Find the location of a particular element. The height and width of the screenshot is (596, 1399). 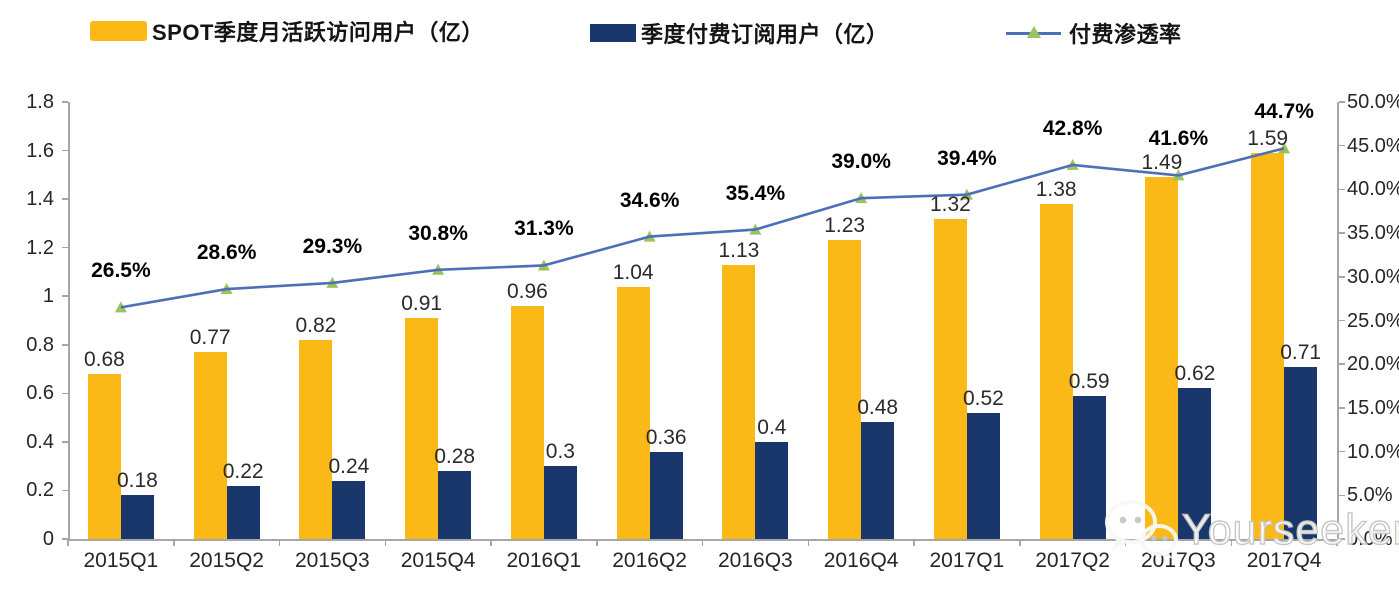

y-axis-left-label: 0.8 is located at coordinates (40, 344).